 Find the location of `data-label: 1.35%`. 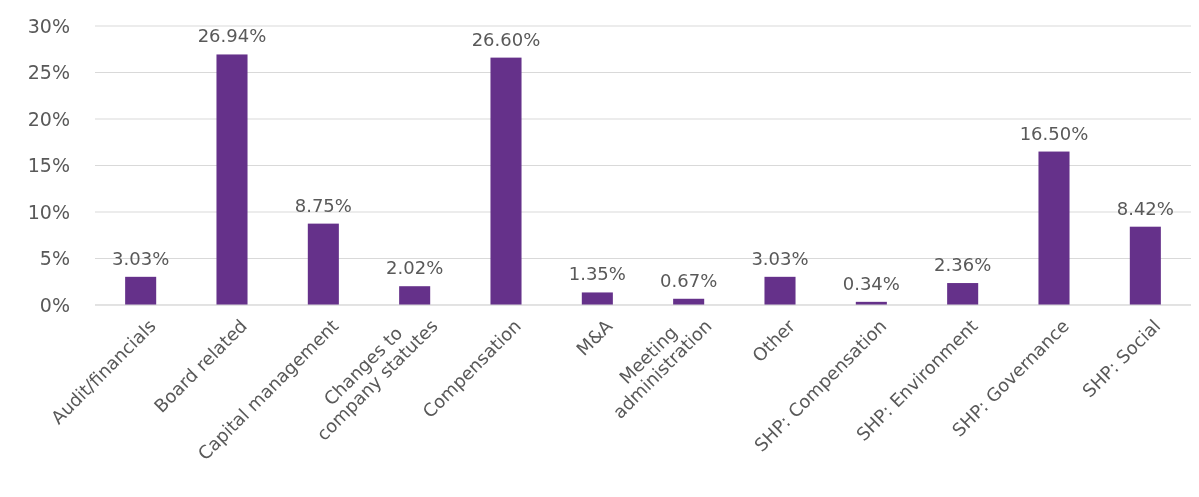

data-label: 1.35% is located at coordinates (597, 274).